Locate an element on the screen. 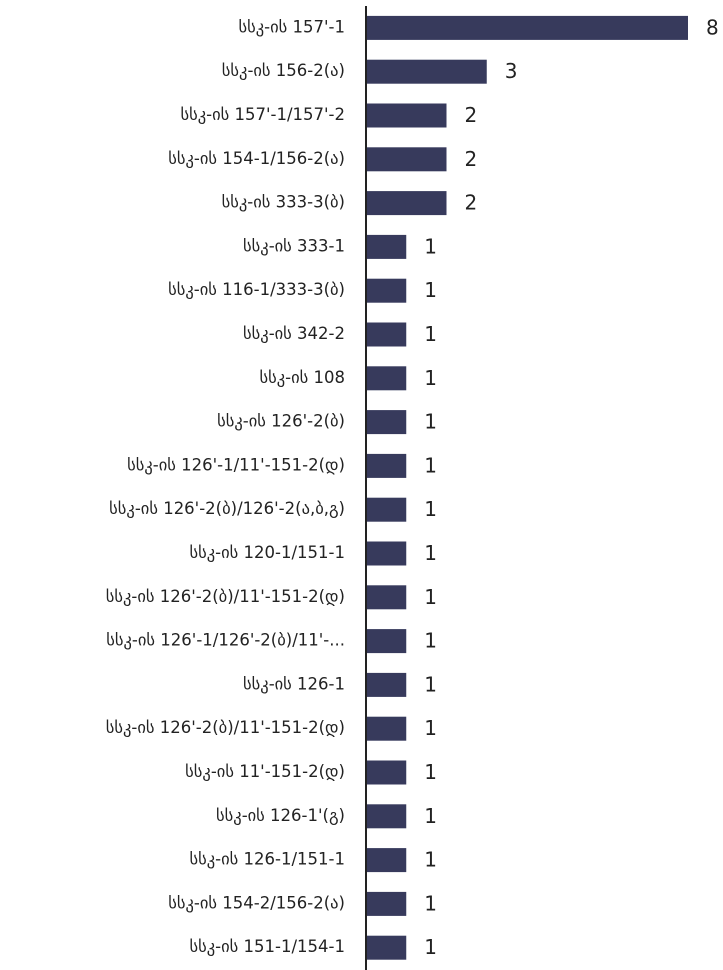  category-label: სსკ-ის 120-1/151-1 is located at coordinates (267, 552).